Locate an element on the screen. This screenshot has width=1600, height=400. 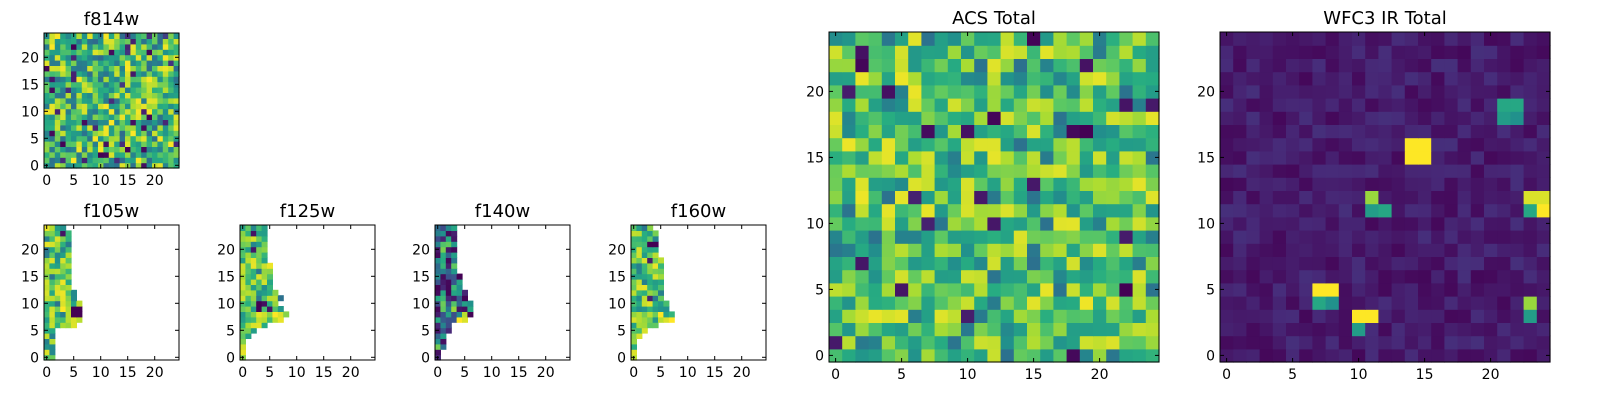
panel-title: f160w is located at coordinates (698, 211).